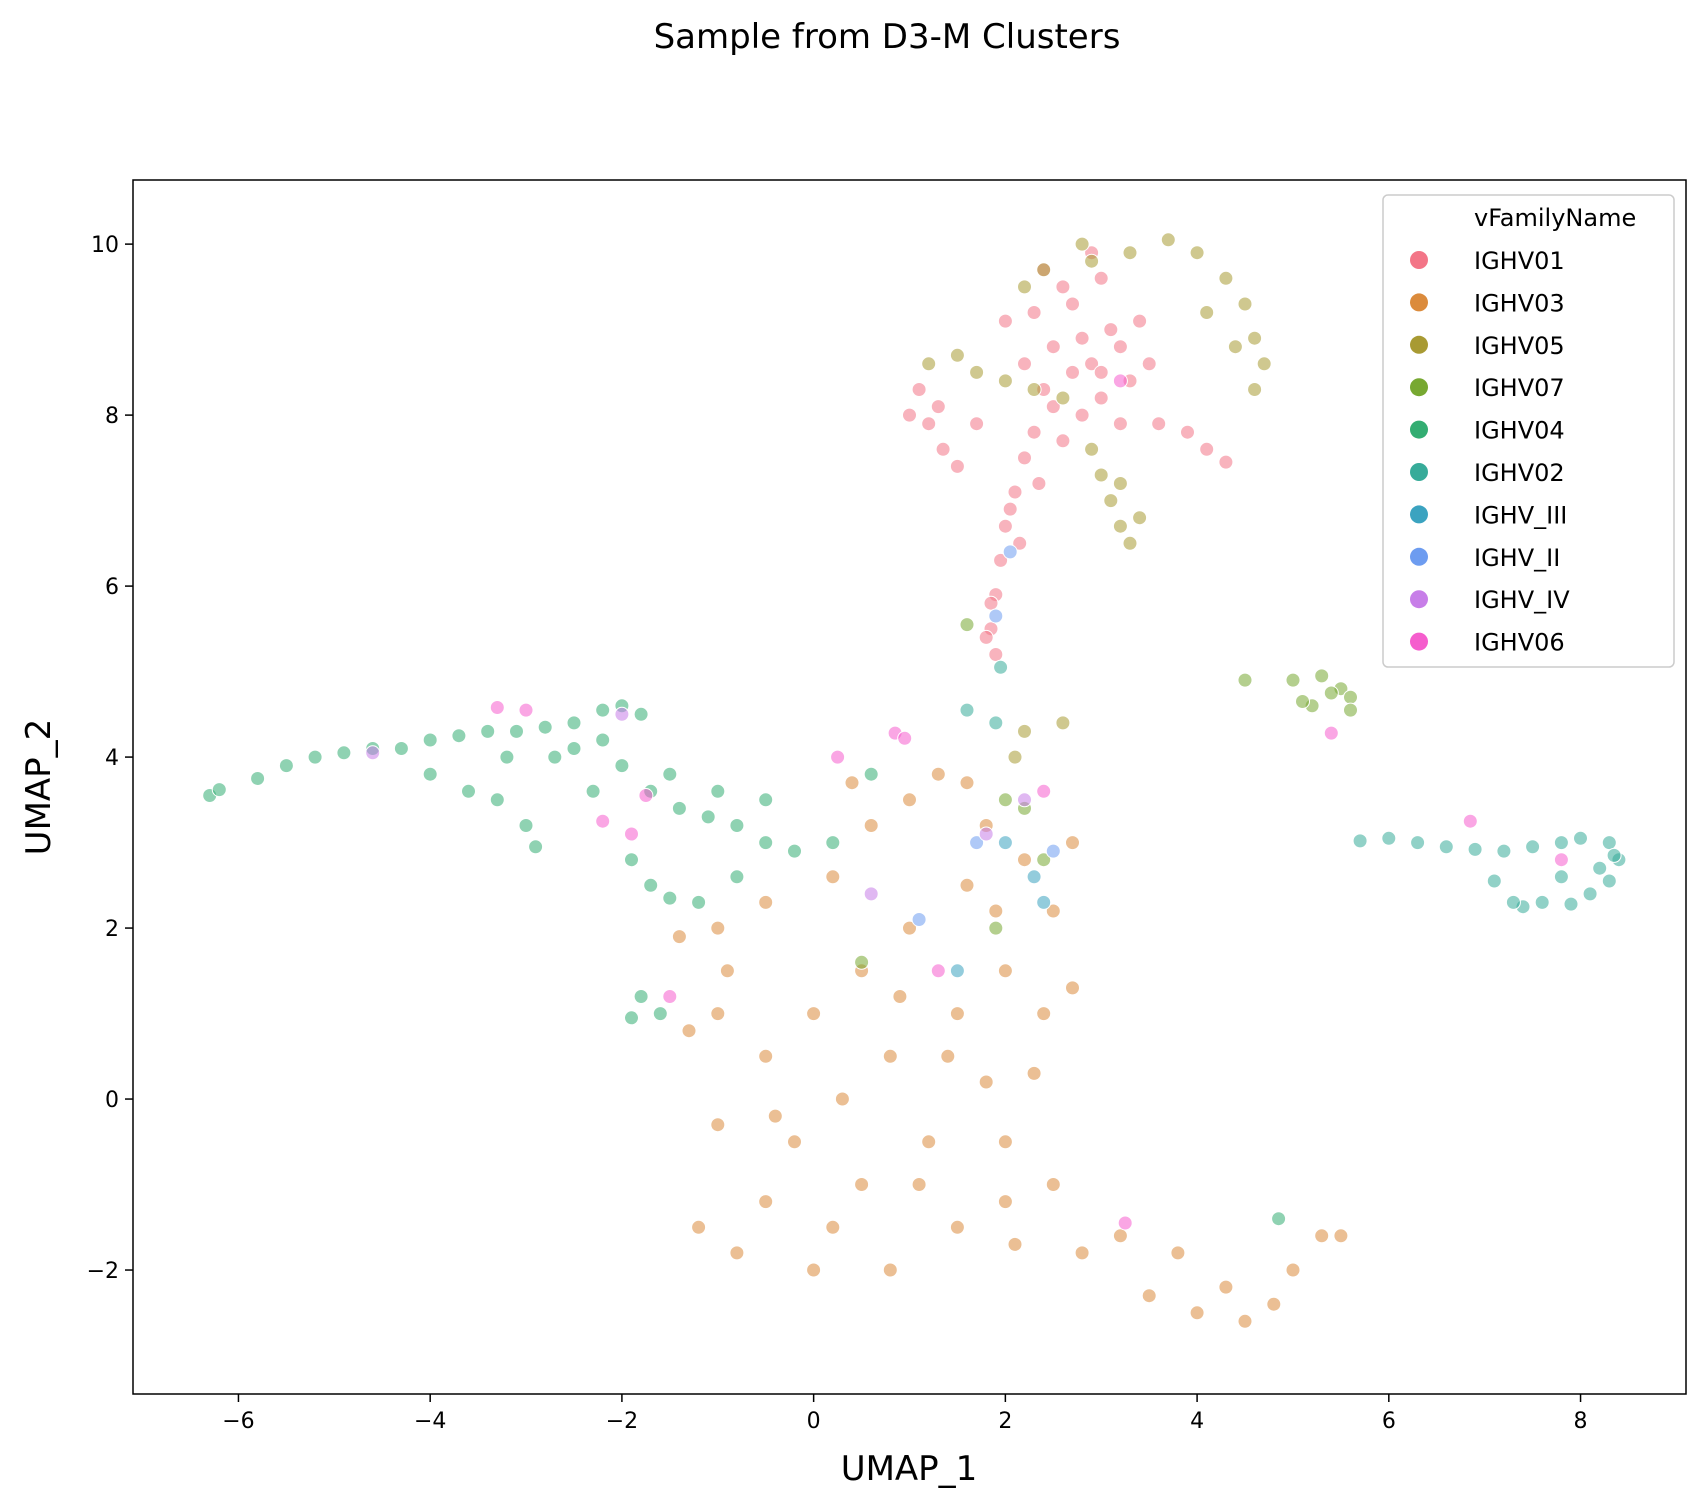 This screenshot has height=1506, width=1701. Describe the element at coordinates (1581, 1421) in the screenshot. I see `x-tick-label: 8` at that location.